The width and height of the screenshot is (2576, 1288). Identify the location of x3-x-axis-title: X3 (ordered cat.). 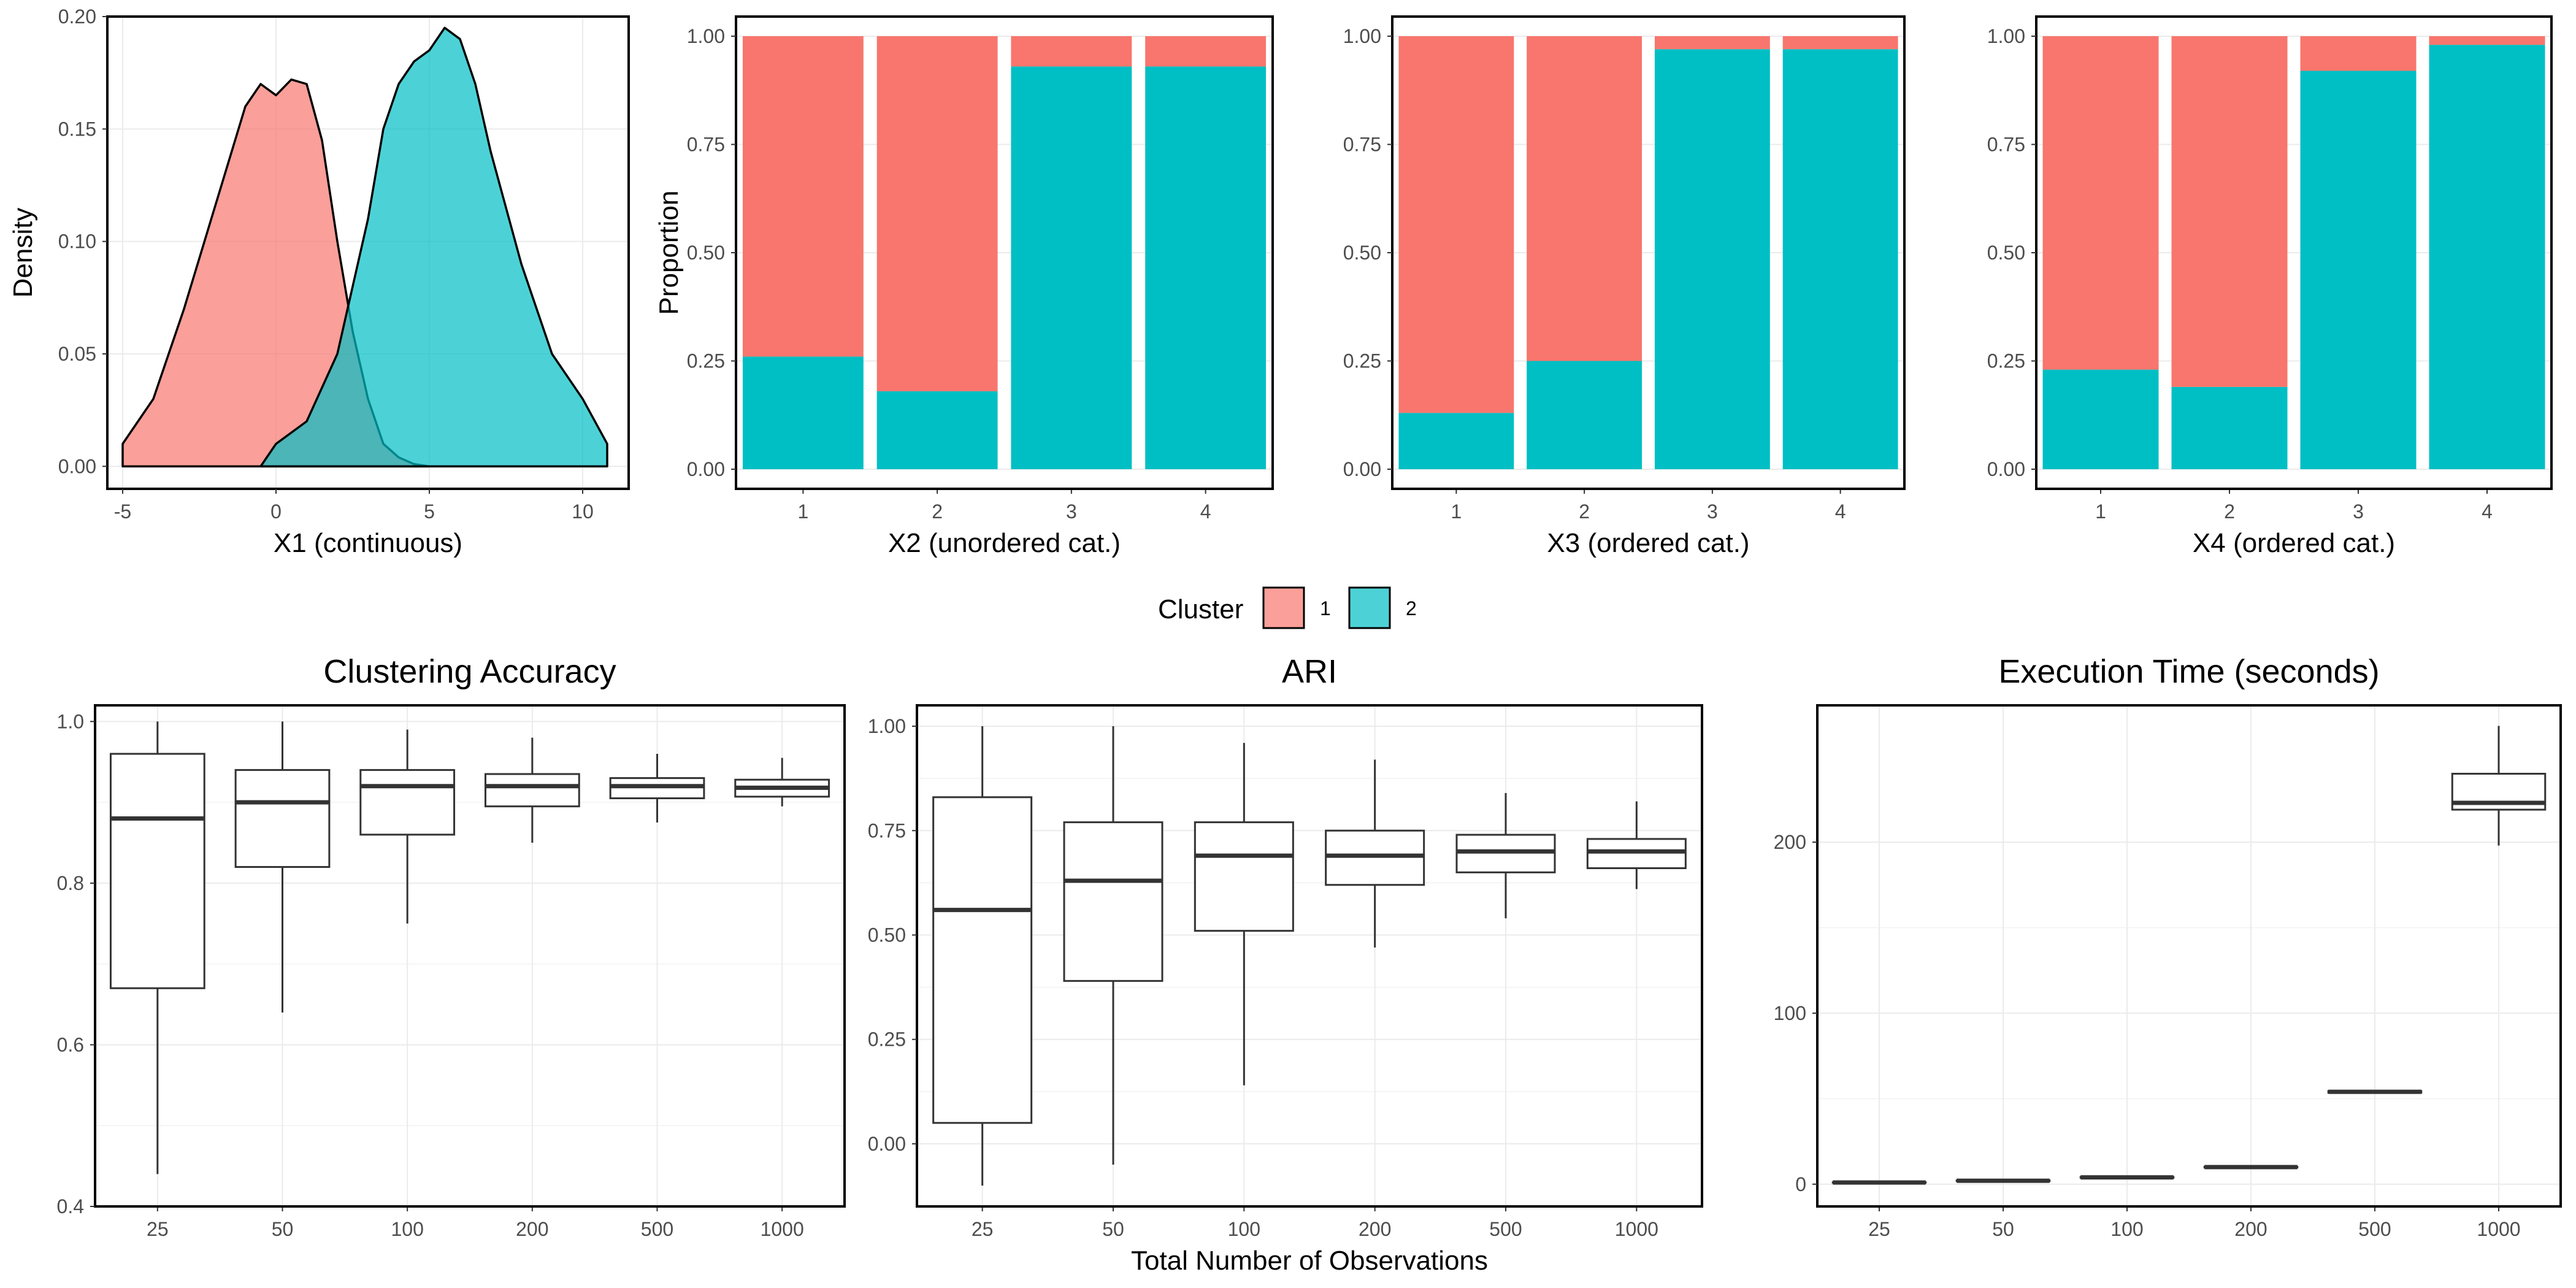
(1648, 543).